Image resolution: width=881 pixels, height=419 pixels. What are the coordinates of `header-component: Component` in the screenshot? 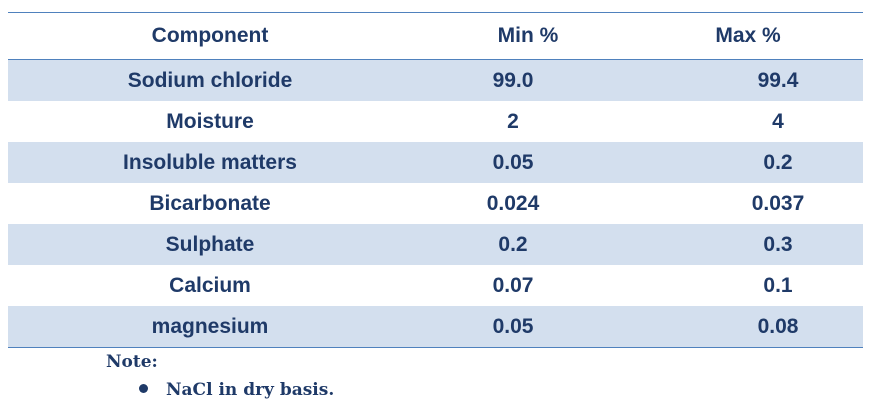 It's located at (210, 35).